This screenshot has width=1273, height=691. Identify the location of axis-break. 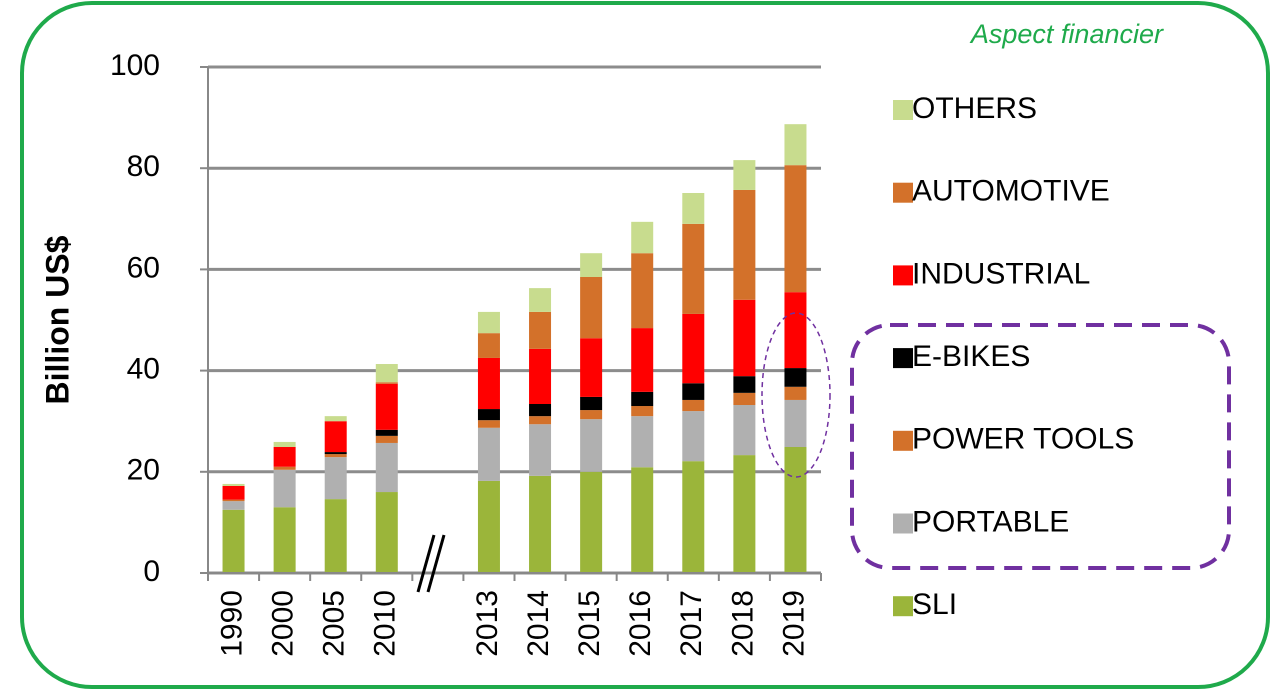
(431, 563).